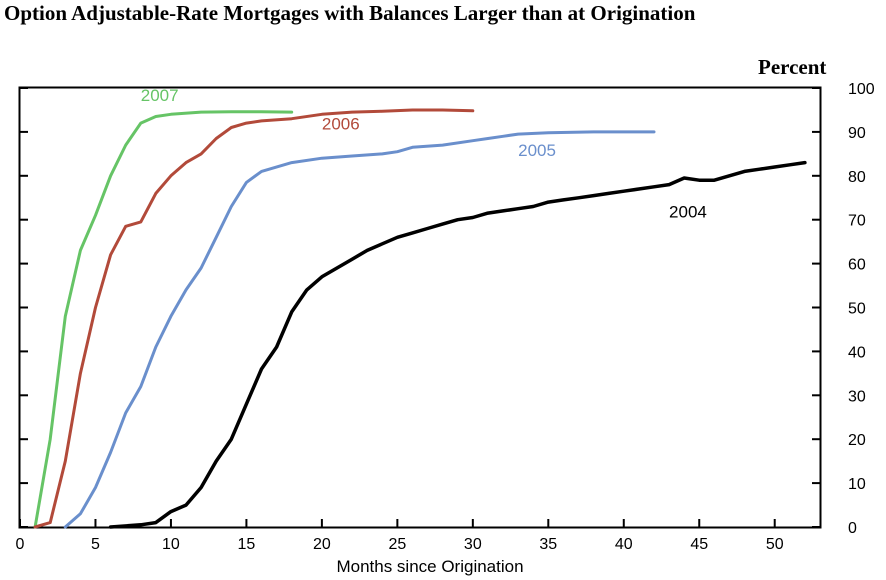 This screenshot has height=580, width=886. I want to click on annotation-layer: 2007 2006 2005 2004, so click(424, 153).